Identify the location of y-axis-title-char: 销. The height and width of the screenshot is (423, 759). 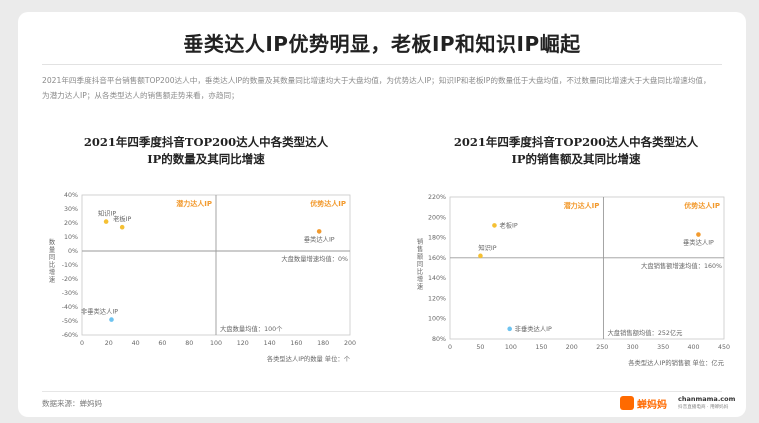
(420, 241).